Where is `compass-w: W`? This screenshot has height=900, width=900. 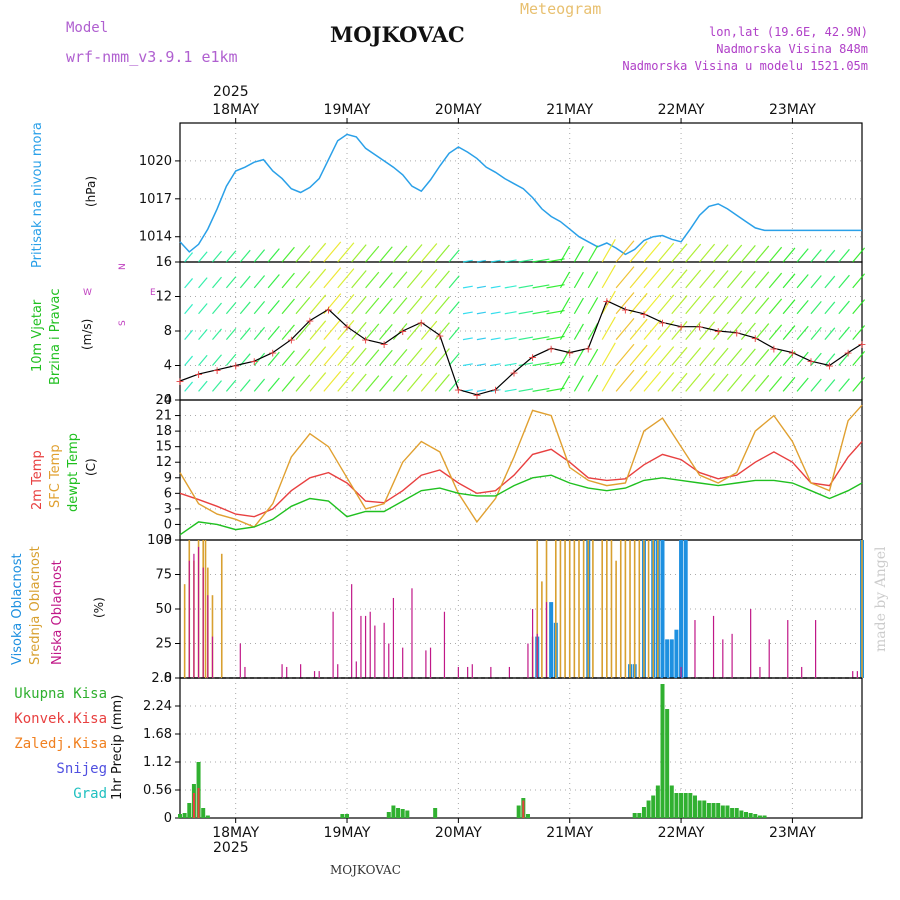
compass-w: W is located at coordinates (87, 293).